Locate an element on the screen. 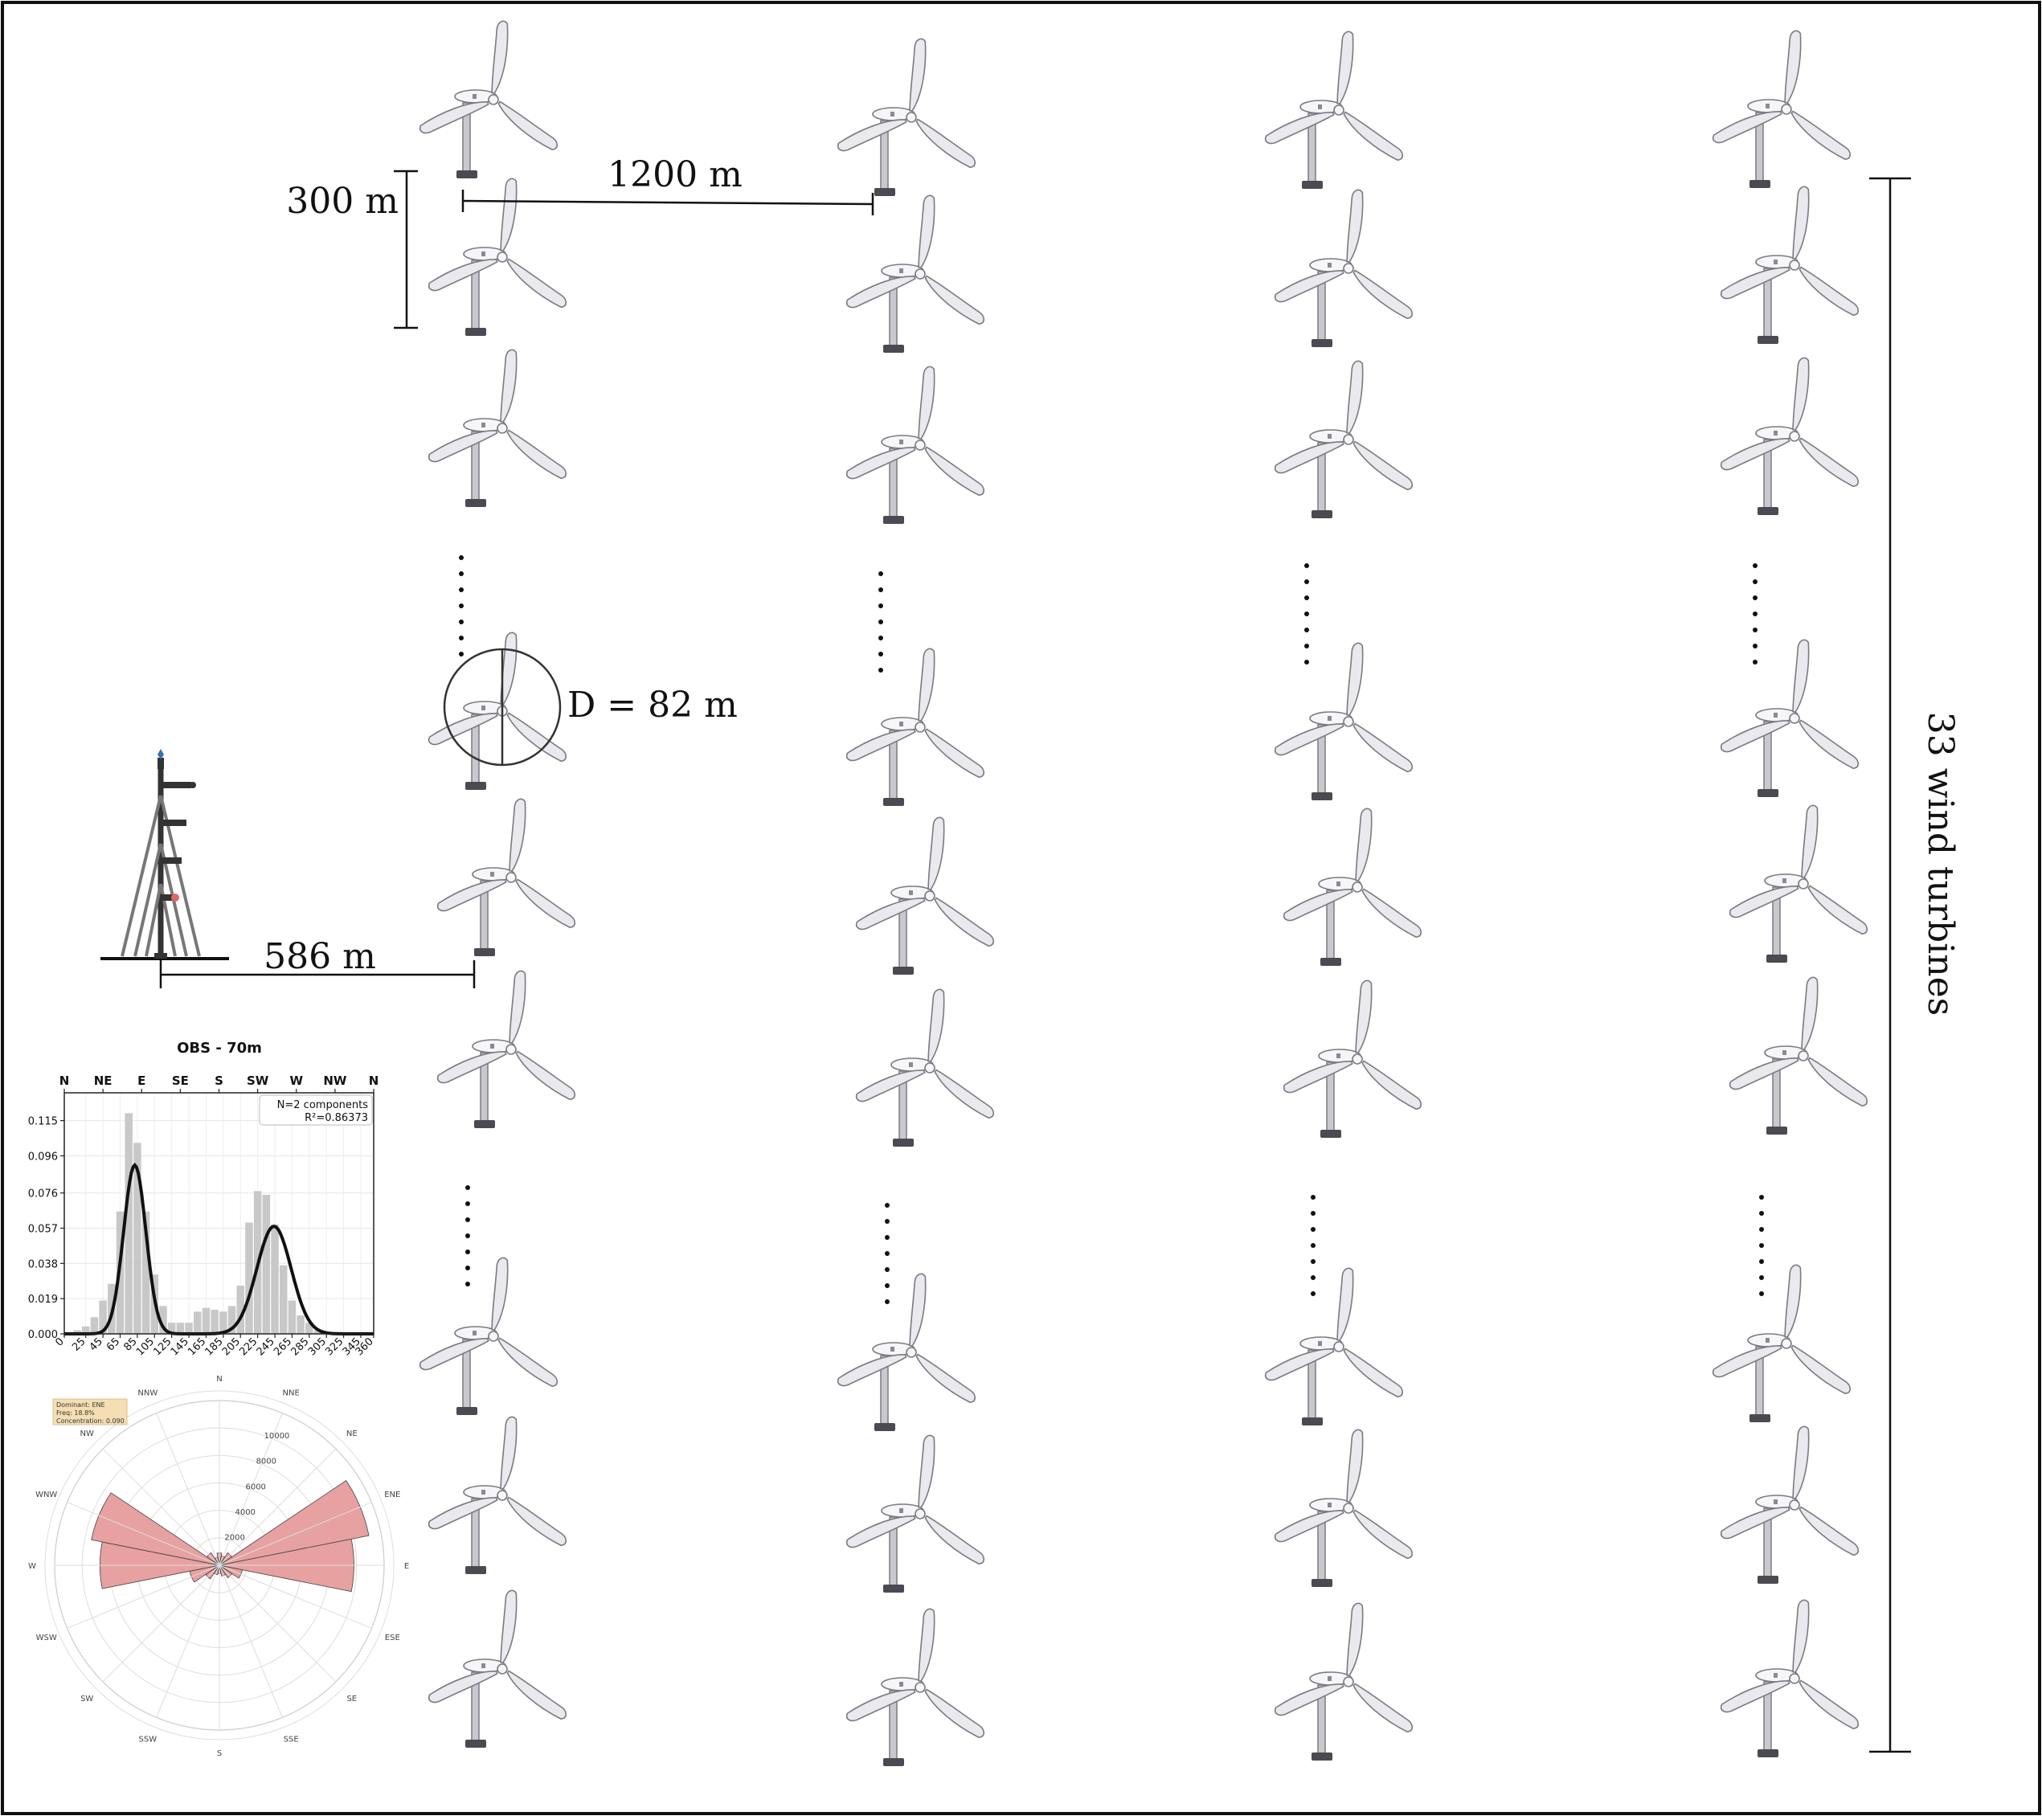 This screenshot has height=1820, width=2042. column-spacing-label: 1200 m is located at coordinates (675, 174).